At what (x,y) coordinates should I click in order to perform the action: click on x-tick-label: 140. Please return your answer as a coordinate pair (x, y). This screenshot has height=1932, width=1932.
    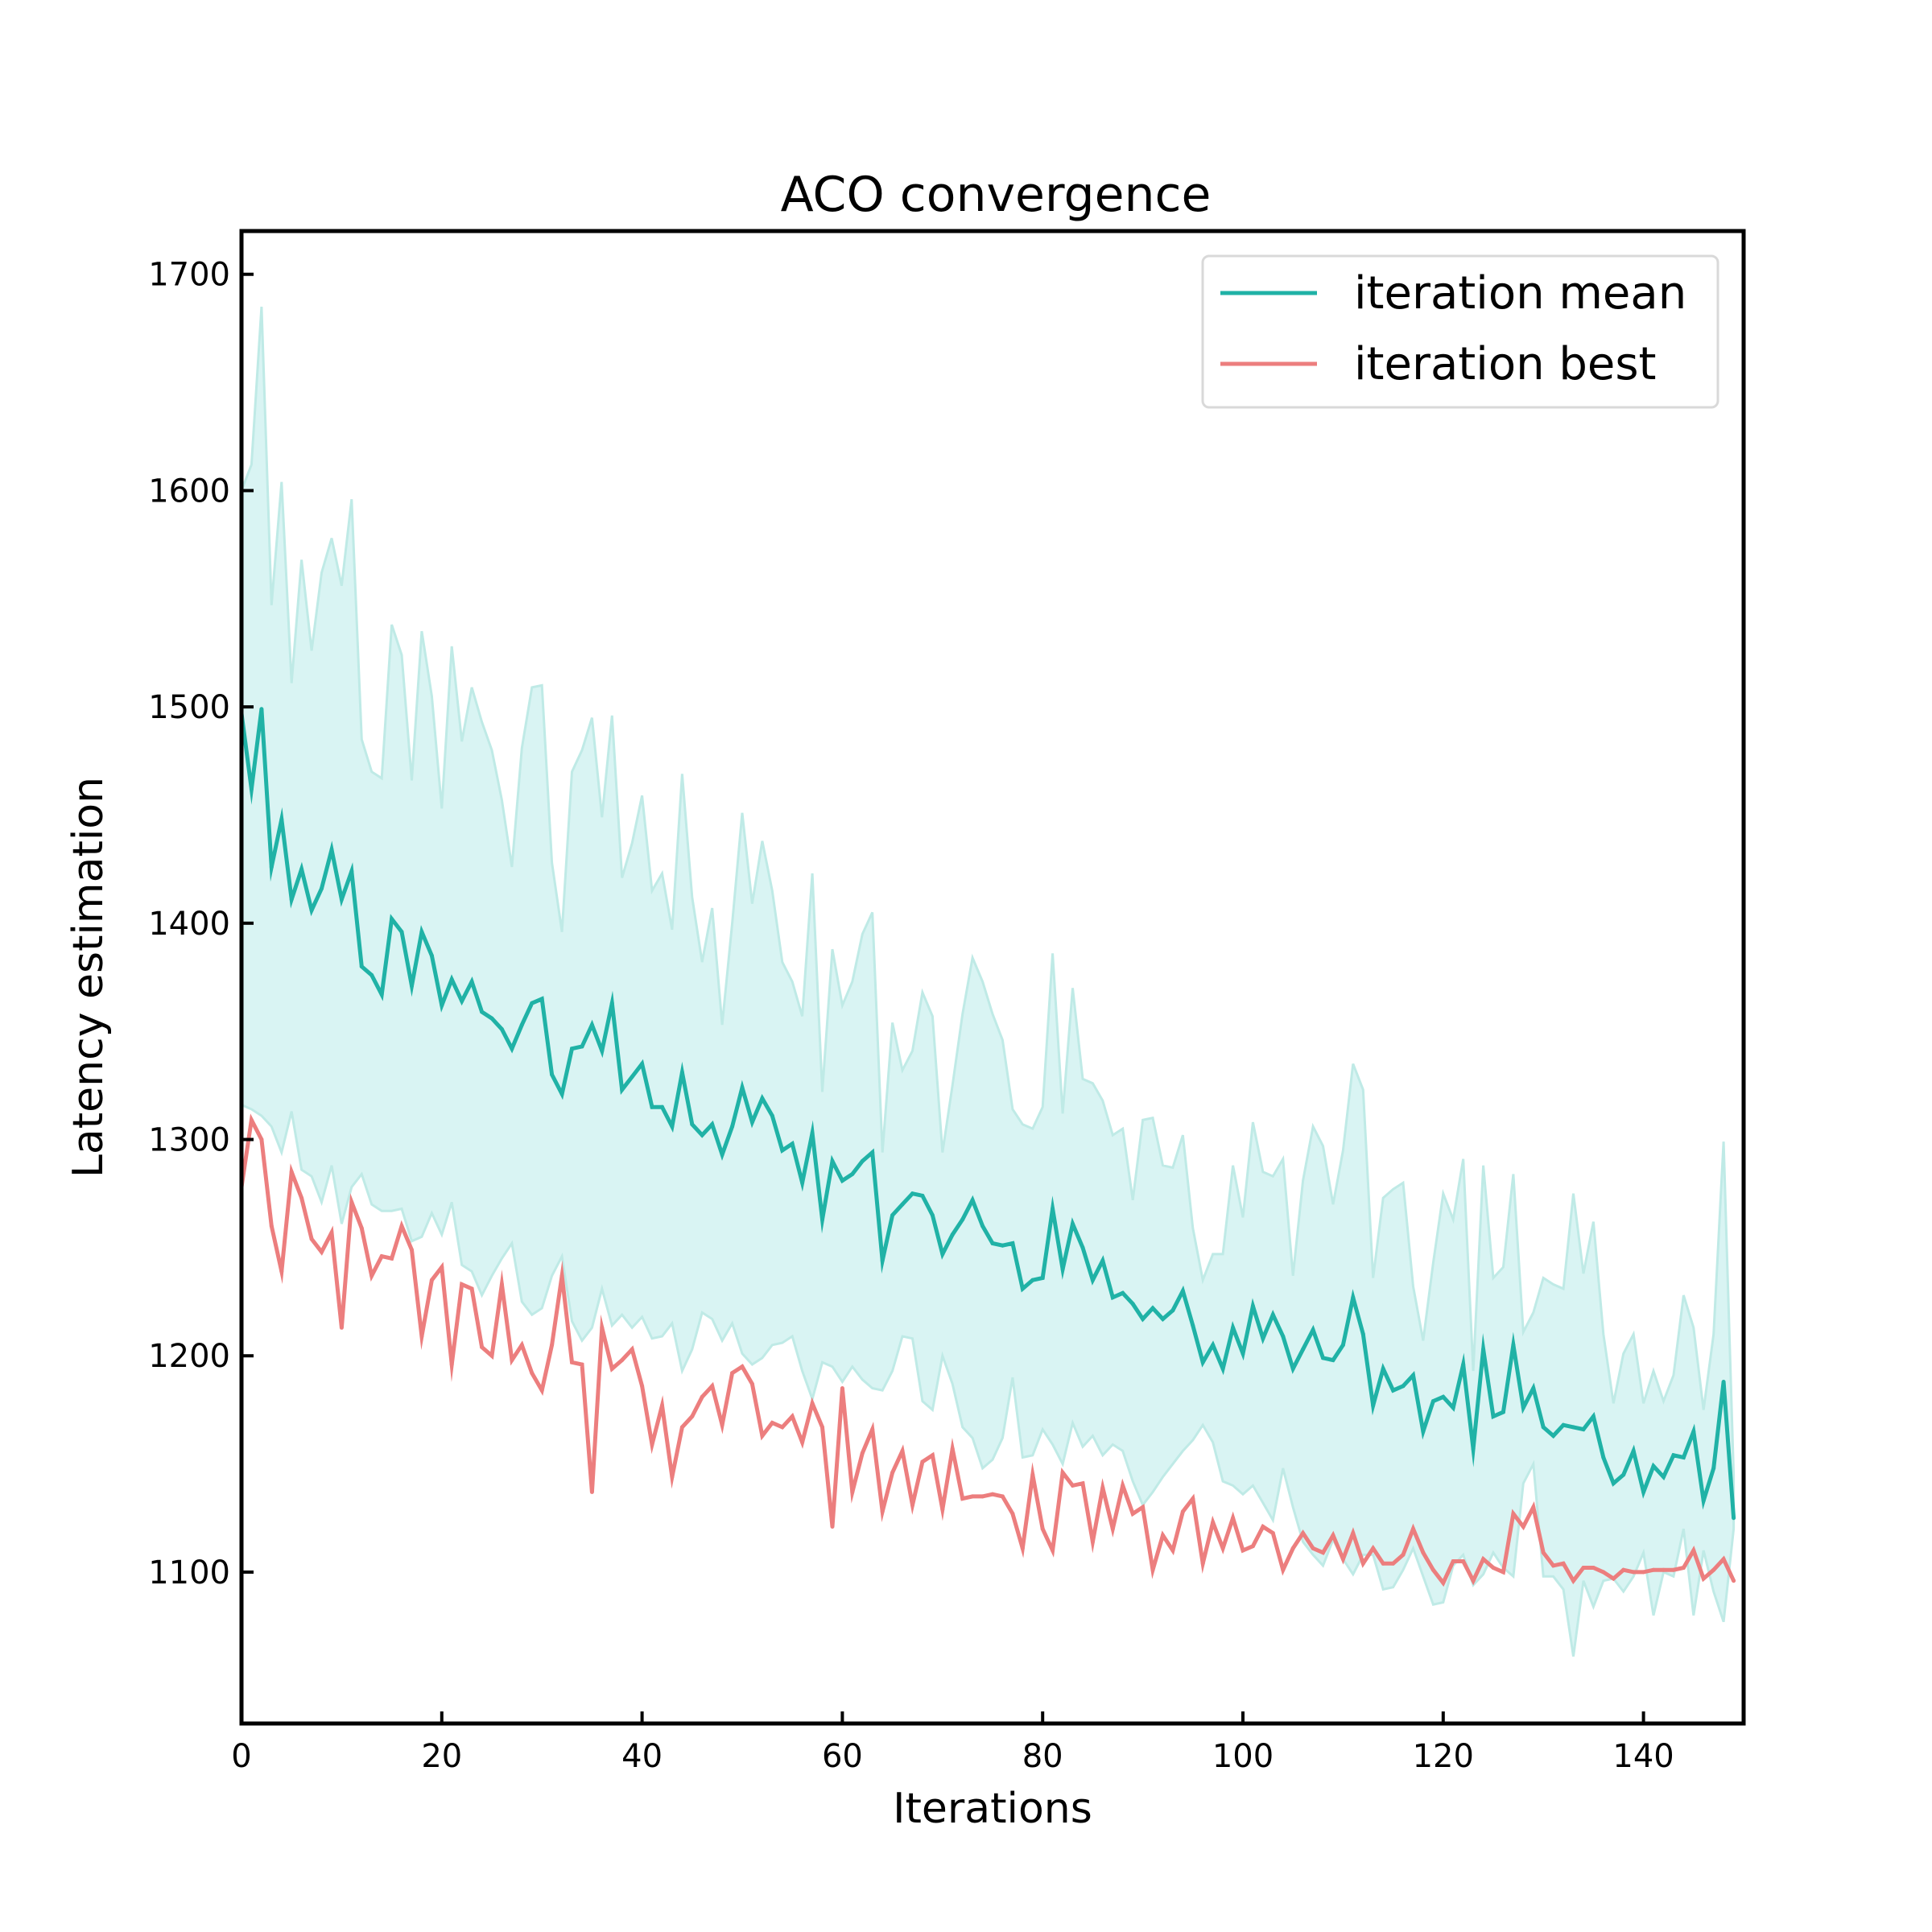
    Looking at the image, I should click on (1643, 1756).